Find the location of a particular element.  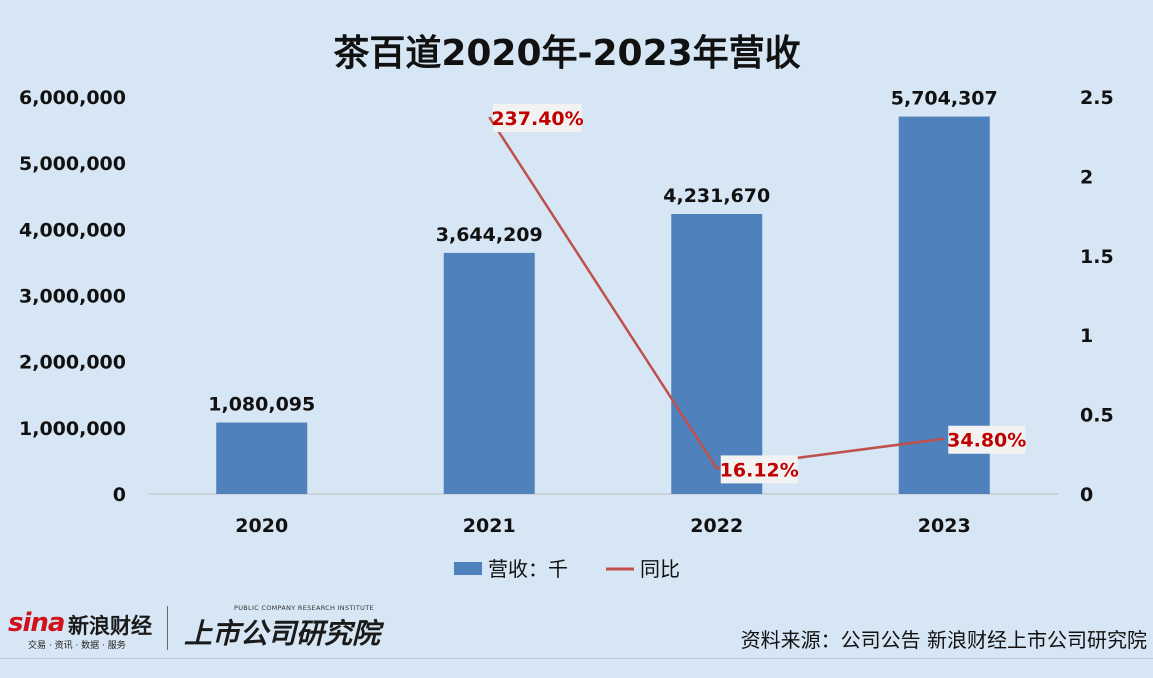

legend-swatch-revenue is located at coordinates (468, 568).